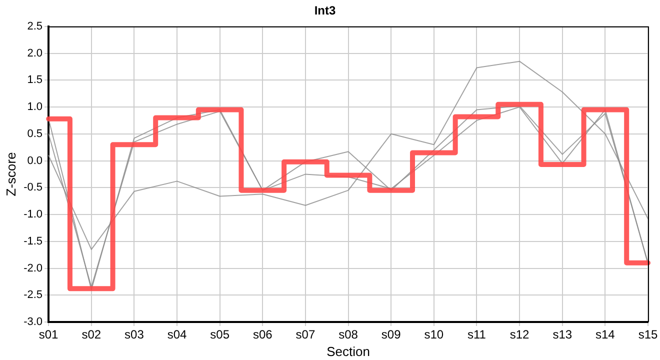 Image resolution: width=660 pixels, height=360 pixels. Describe the element at coordinates (33, 295) in the screenshot. I see `y-tick-label: -2.5` at that location.